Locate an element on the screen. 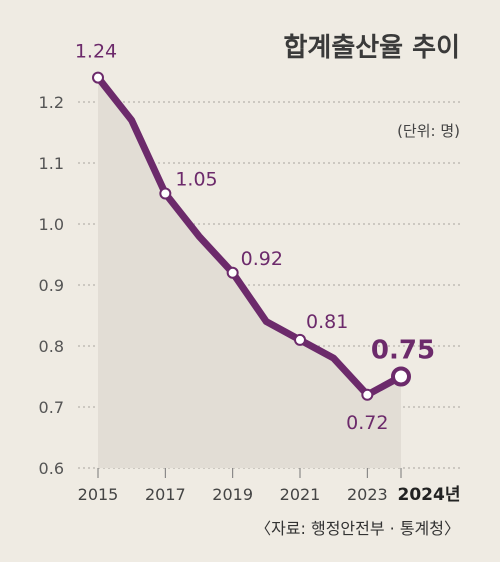 This screenshot has height=562, width=500. source-label: 〈자료: 행정안전부 · 통계청〉 is located at coordinates (357, 528).